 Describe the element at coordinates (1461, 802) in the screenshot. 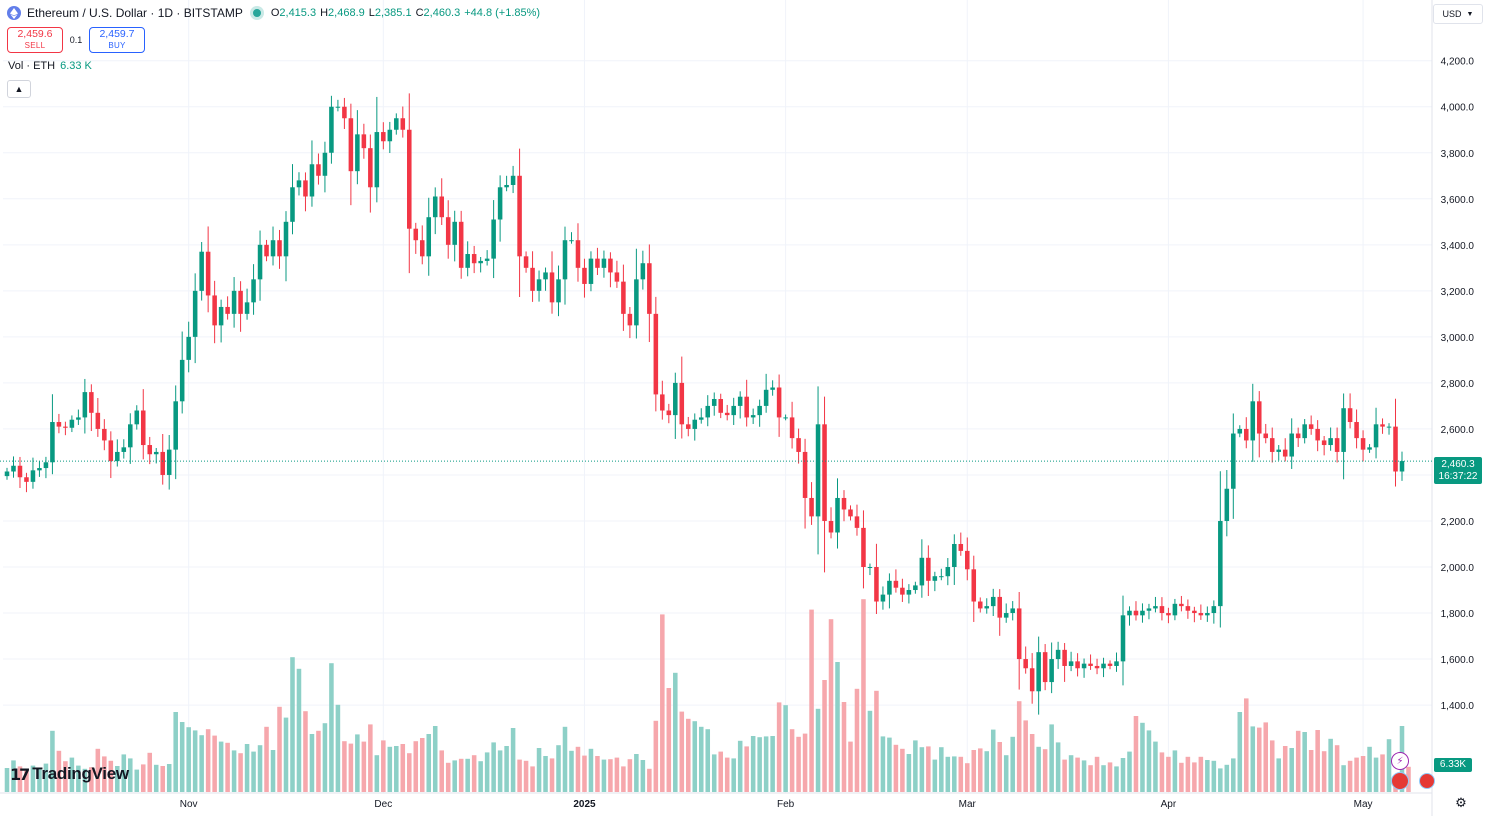

I see `gear-icon: ⚙` at that location.